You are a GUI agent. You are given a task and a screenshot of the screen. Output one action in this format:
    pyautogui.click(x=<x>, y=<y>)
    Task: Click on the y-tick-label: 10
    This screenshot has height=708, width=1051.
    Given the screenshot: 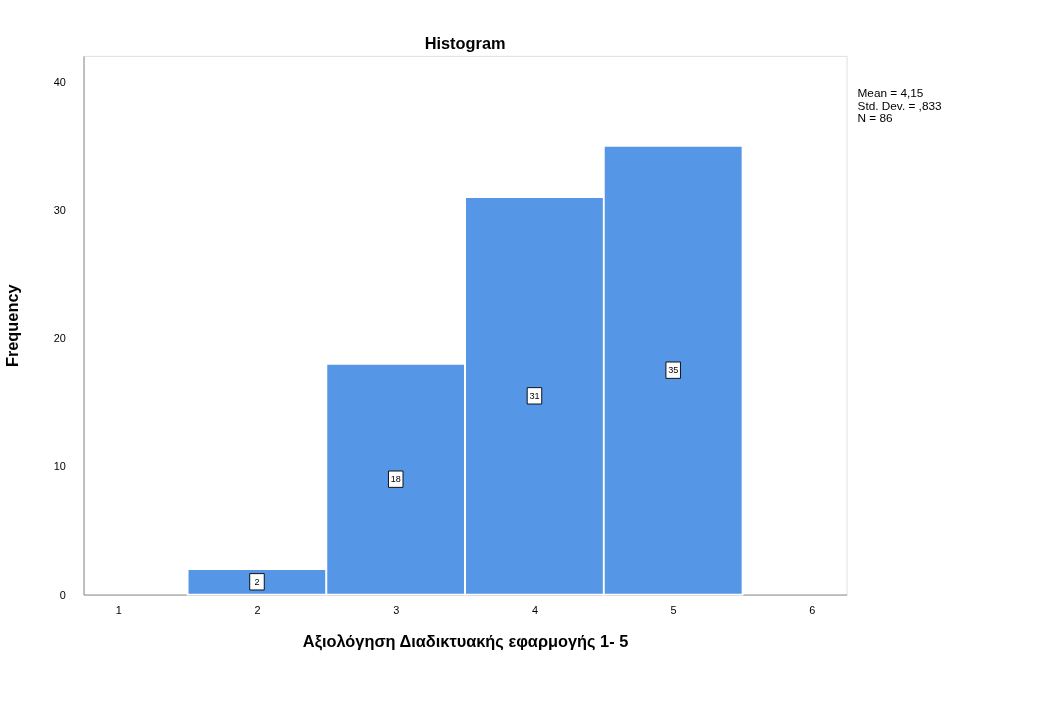 What is the action you would take?
    pyautogui.click(x=59, y=466)
    